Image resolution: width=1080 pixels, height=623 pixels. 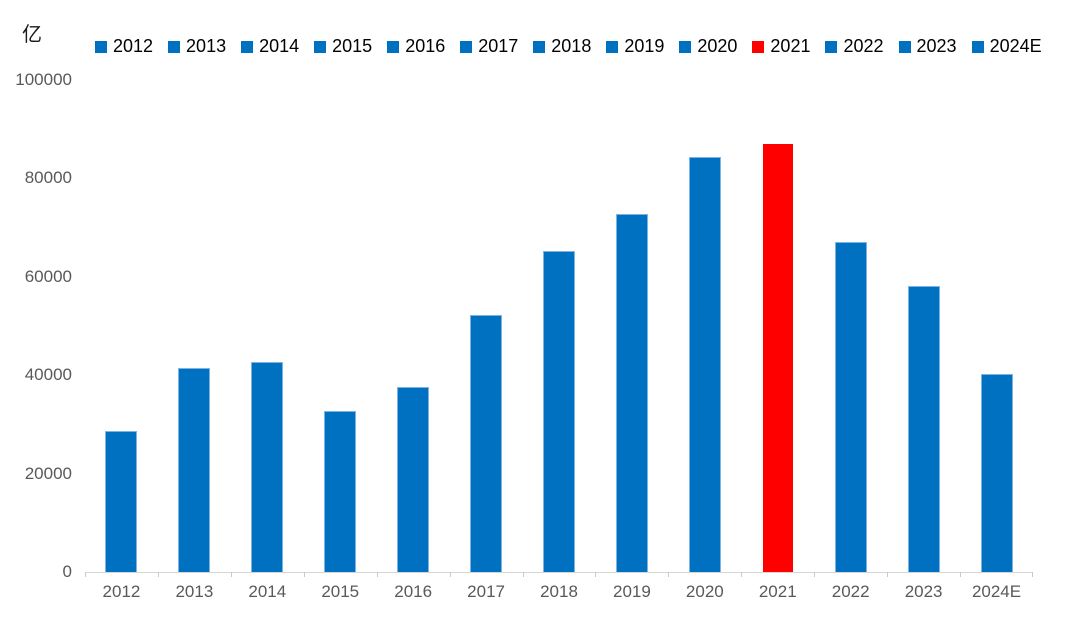 I want to click on bar-2018, so click(x=558, y=411).